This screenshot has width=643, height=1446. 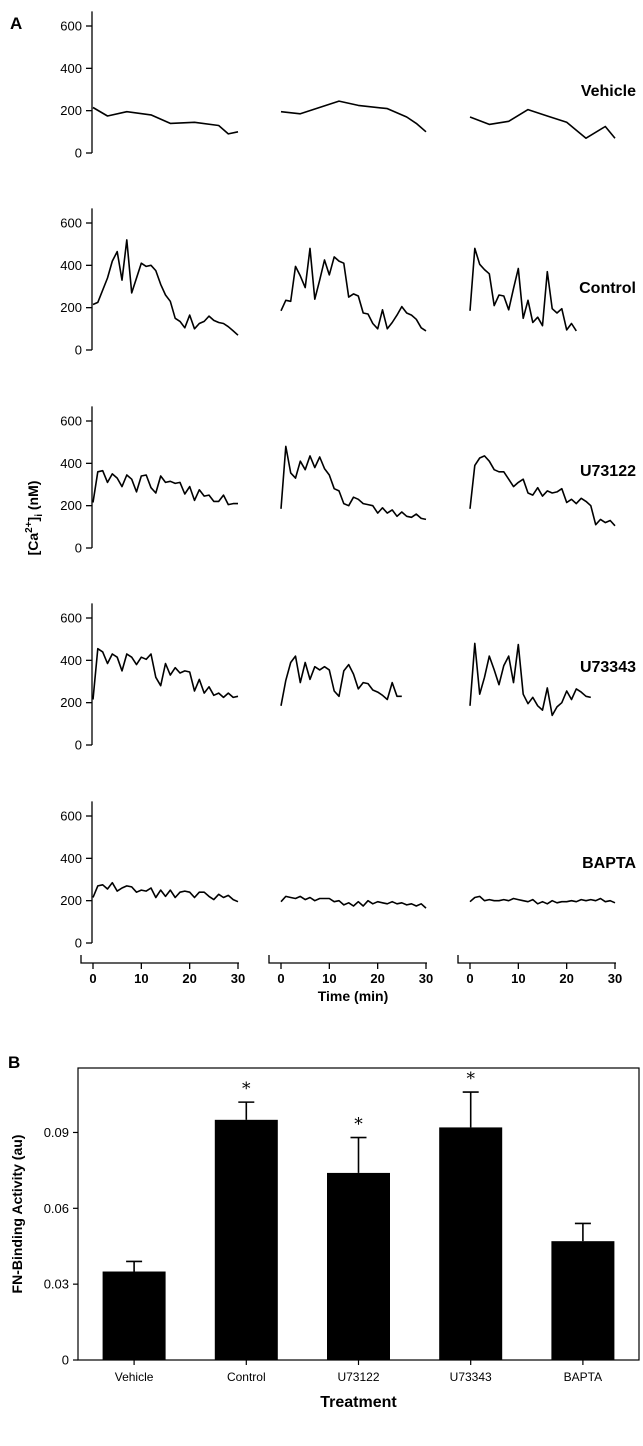 What do you see at coordinates (56, 1208) in the screenshot?
I see `y-tick-label: 0.06` at bounding box center [56, 1208].